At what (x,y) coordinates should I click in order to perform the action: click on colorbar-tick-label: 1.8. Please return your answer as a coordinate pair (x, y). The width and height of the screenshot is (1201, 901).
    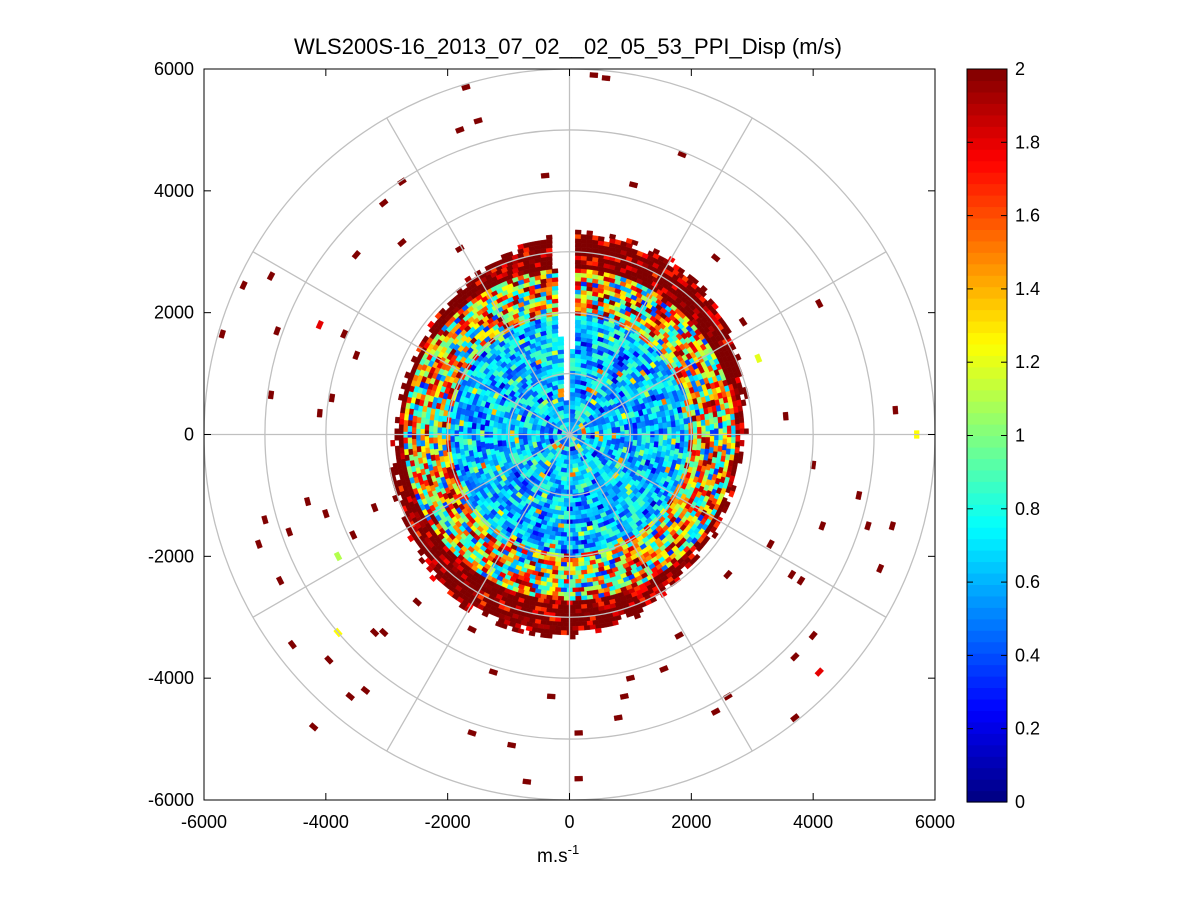
    Looking at the image, I should click on (1027, 142).